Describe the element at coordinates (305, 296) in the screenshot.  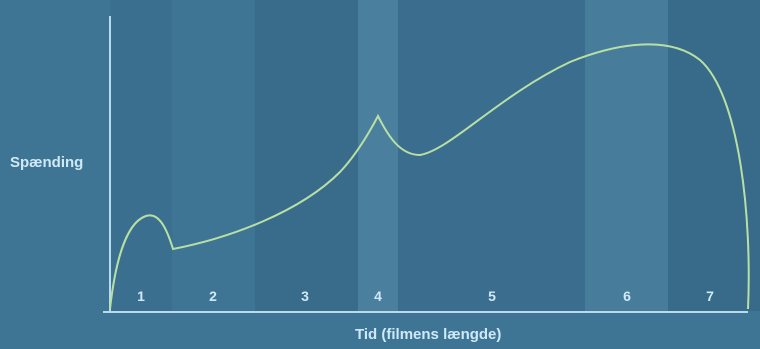
I see `segment-label-3: 3` at that location.